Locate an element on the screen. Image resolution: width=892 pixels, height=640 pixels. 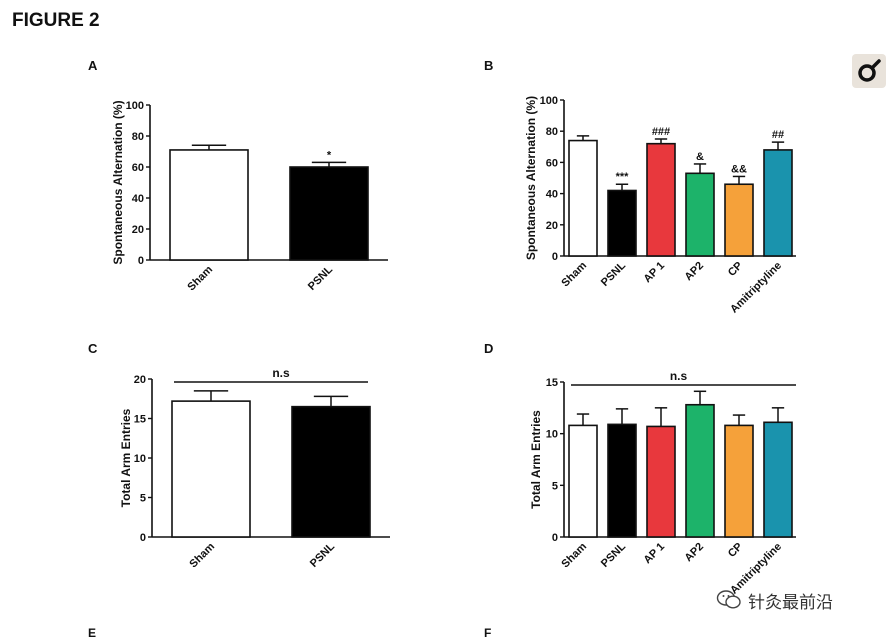
bar-b-ap2 is located at coordinates (700, 214).